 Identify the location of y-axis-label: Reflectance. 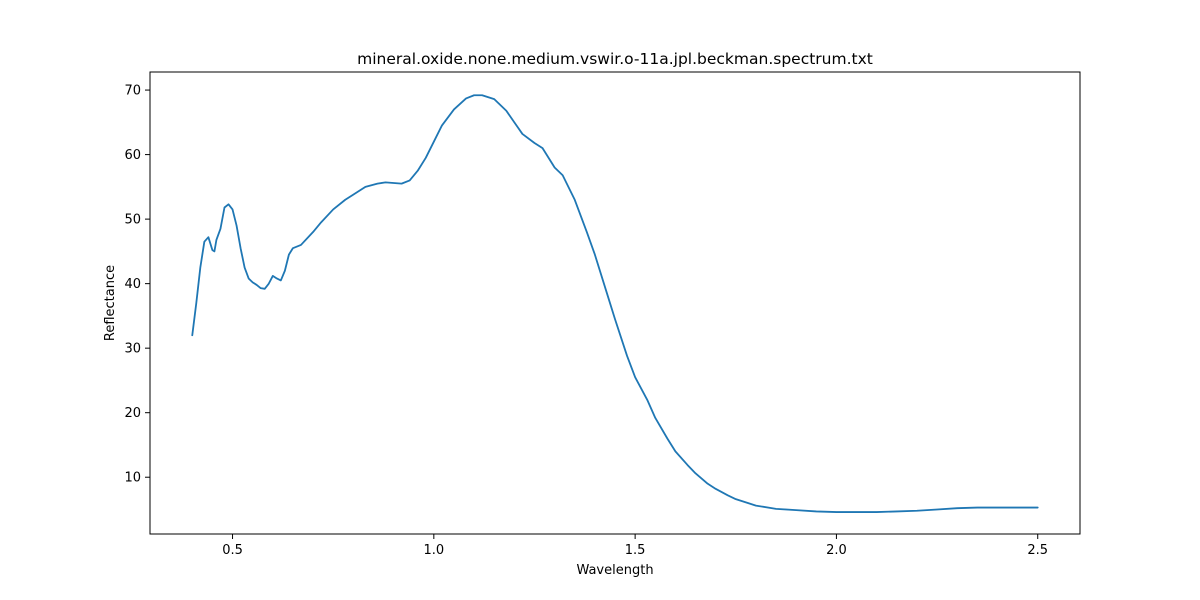
(110, 303).